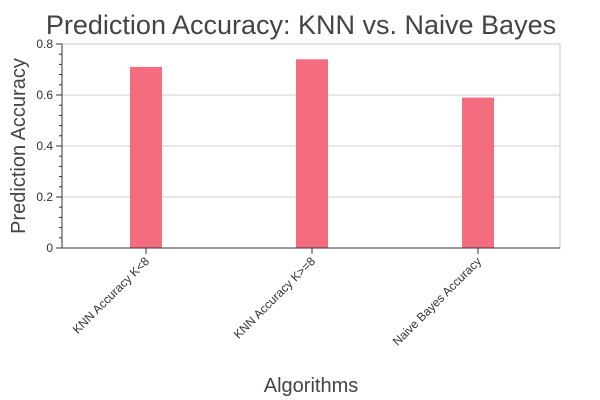 The image size is (600, 400). Describe the element at coordinates (44, 197) in the screenshot. I see `y-tick-label: 0.2` at that location.